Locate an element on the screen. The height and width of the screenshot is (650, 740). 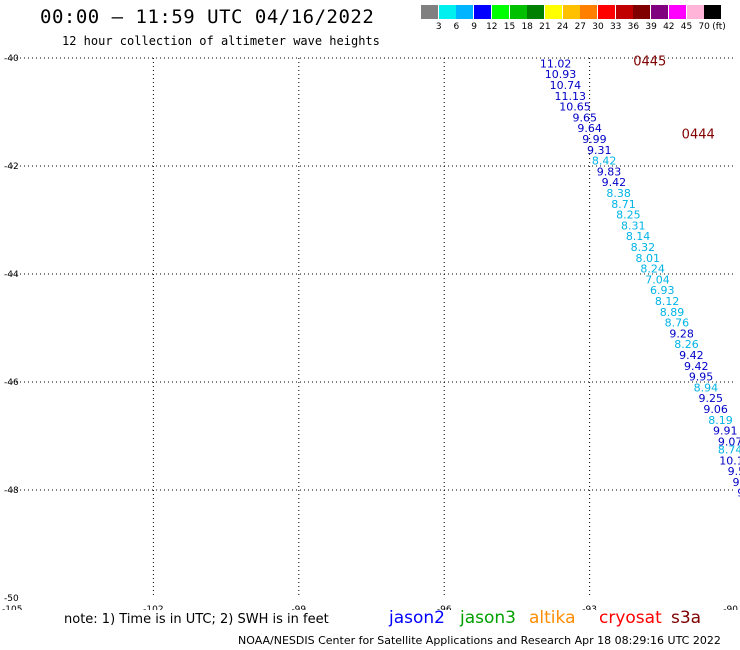
color-scale-tick: 9 is located at coordinates (474, 27).